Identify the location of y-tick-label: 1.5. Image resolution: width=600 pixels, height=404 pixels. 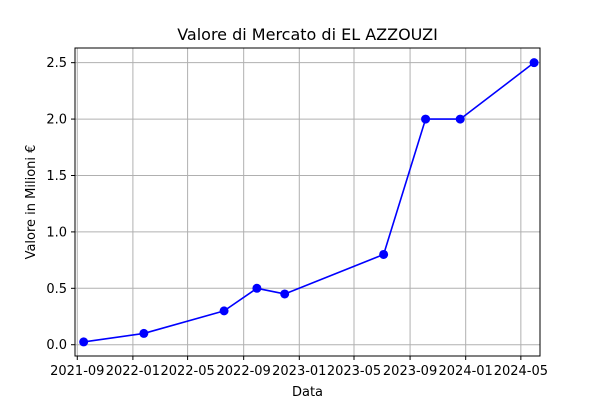
(56, 176).